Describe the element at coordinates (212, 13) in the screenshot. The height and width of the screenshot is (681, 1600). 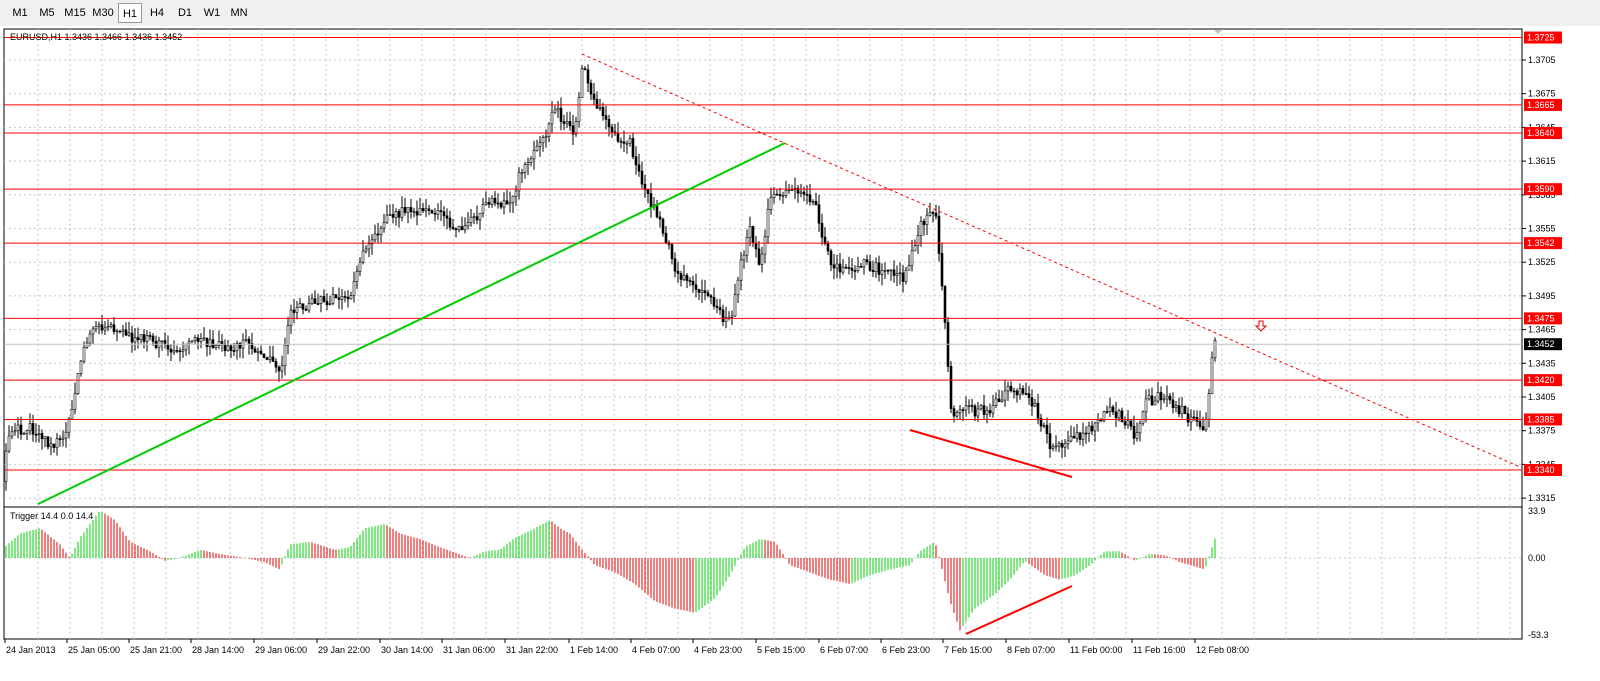
I see `timeframe-w1-button: W1` at that location.